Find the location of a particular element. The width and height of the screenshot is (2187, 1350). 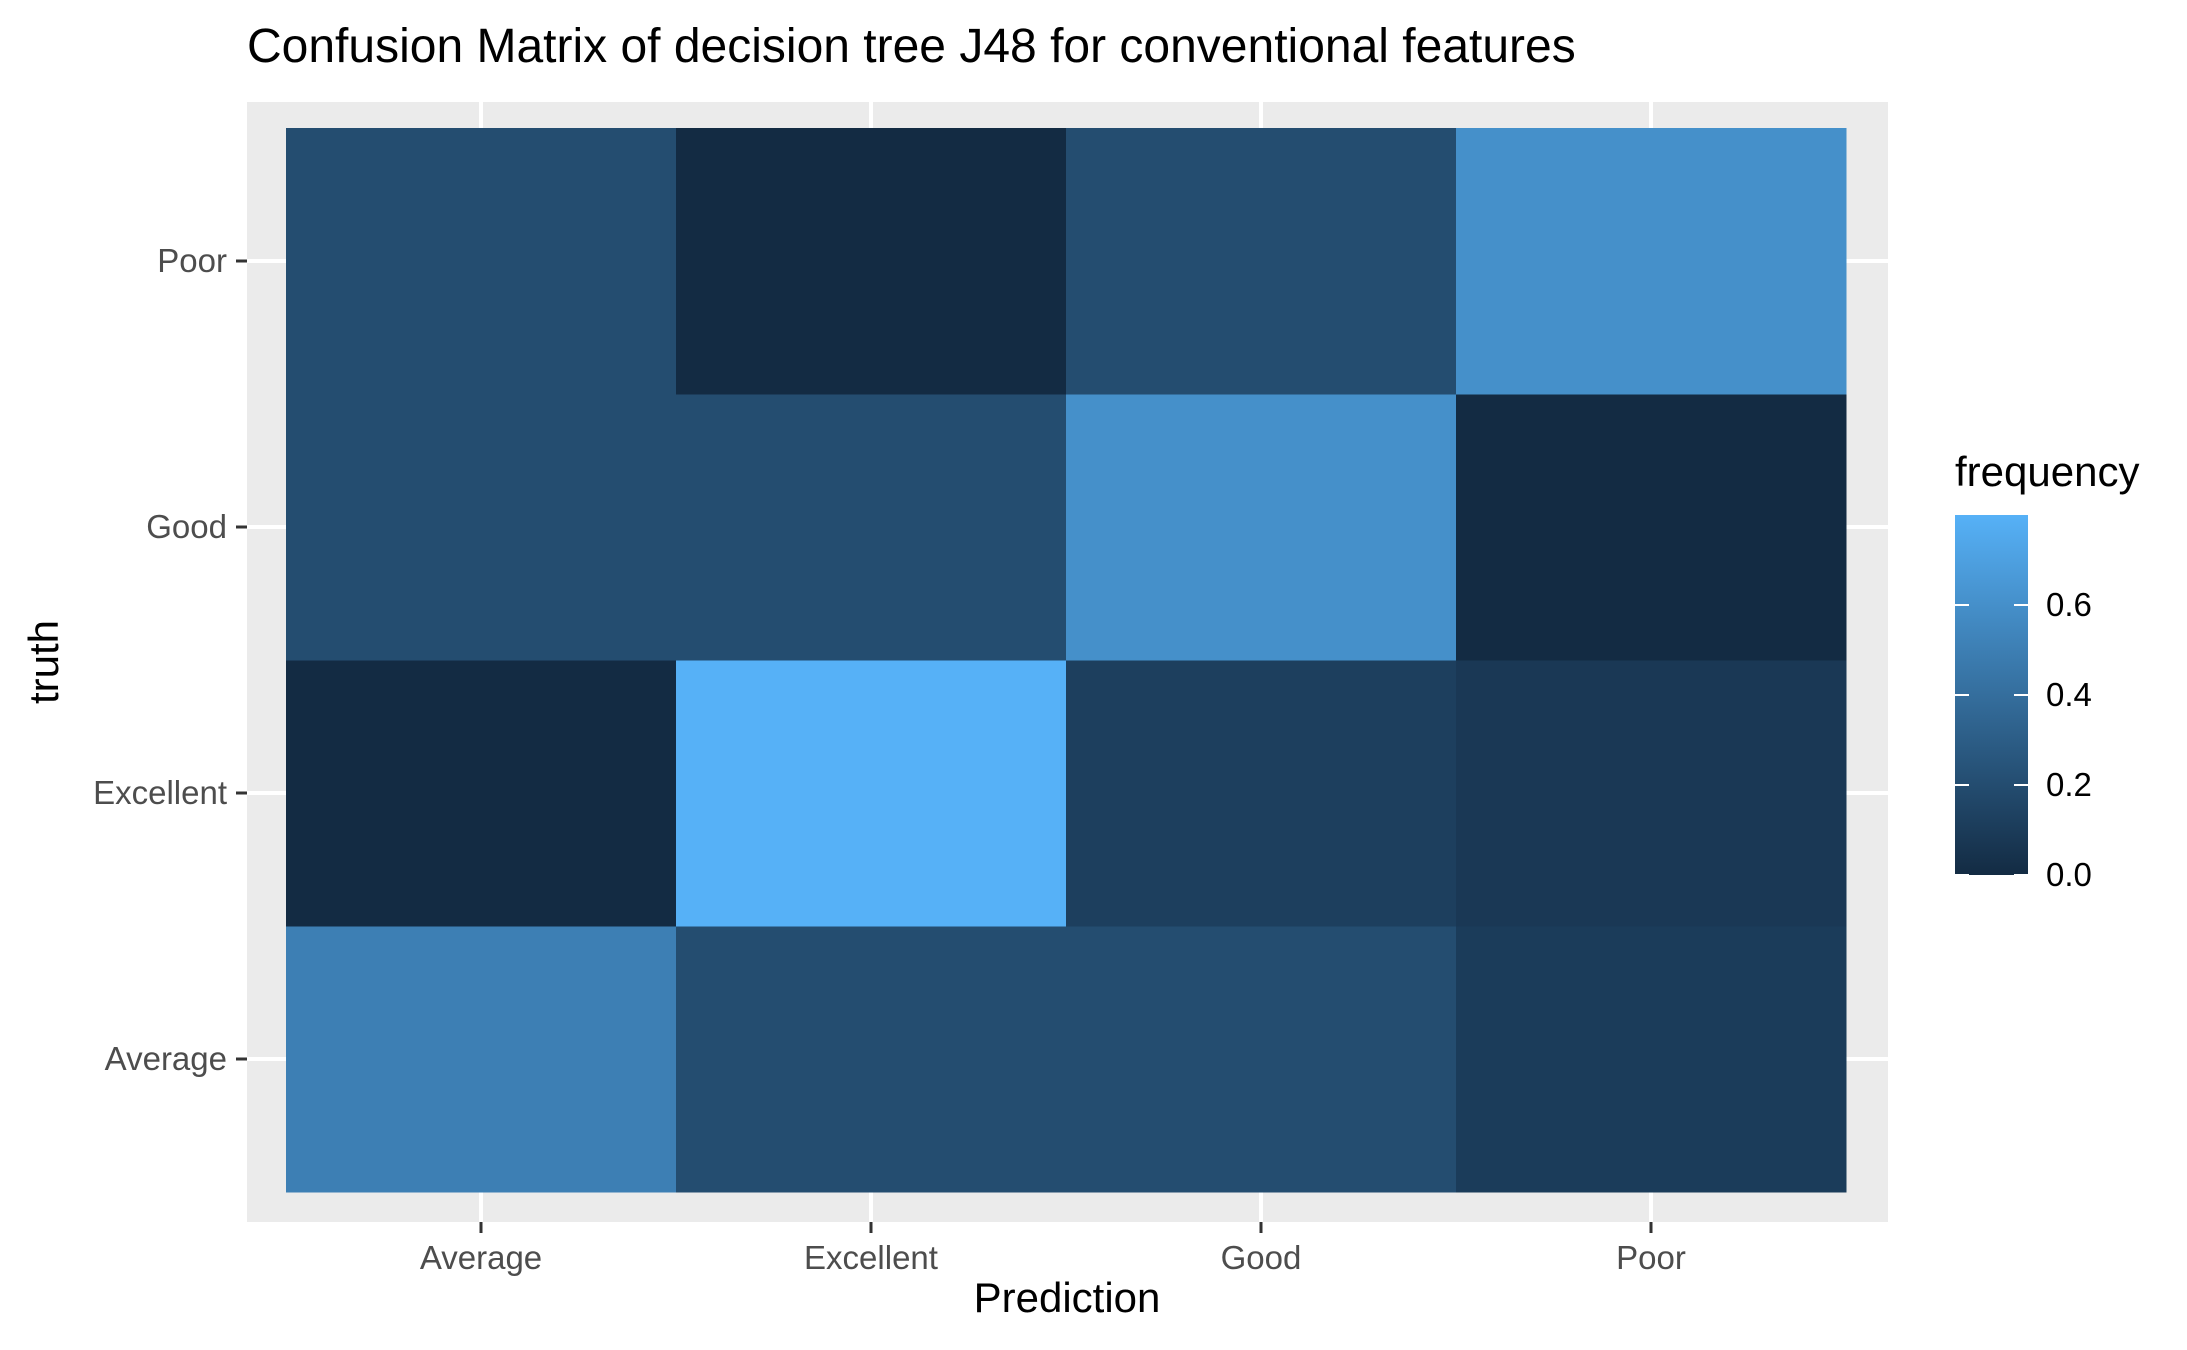

cell-excellent-good is located at coordinates (1261, 793).